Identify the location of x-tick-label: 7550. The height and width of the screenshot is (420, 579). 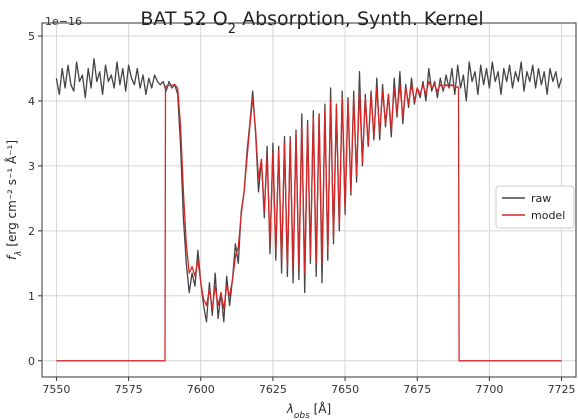
(56, 389).